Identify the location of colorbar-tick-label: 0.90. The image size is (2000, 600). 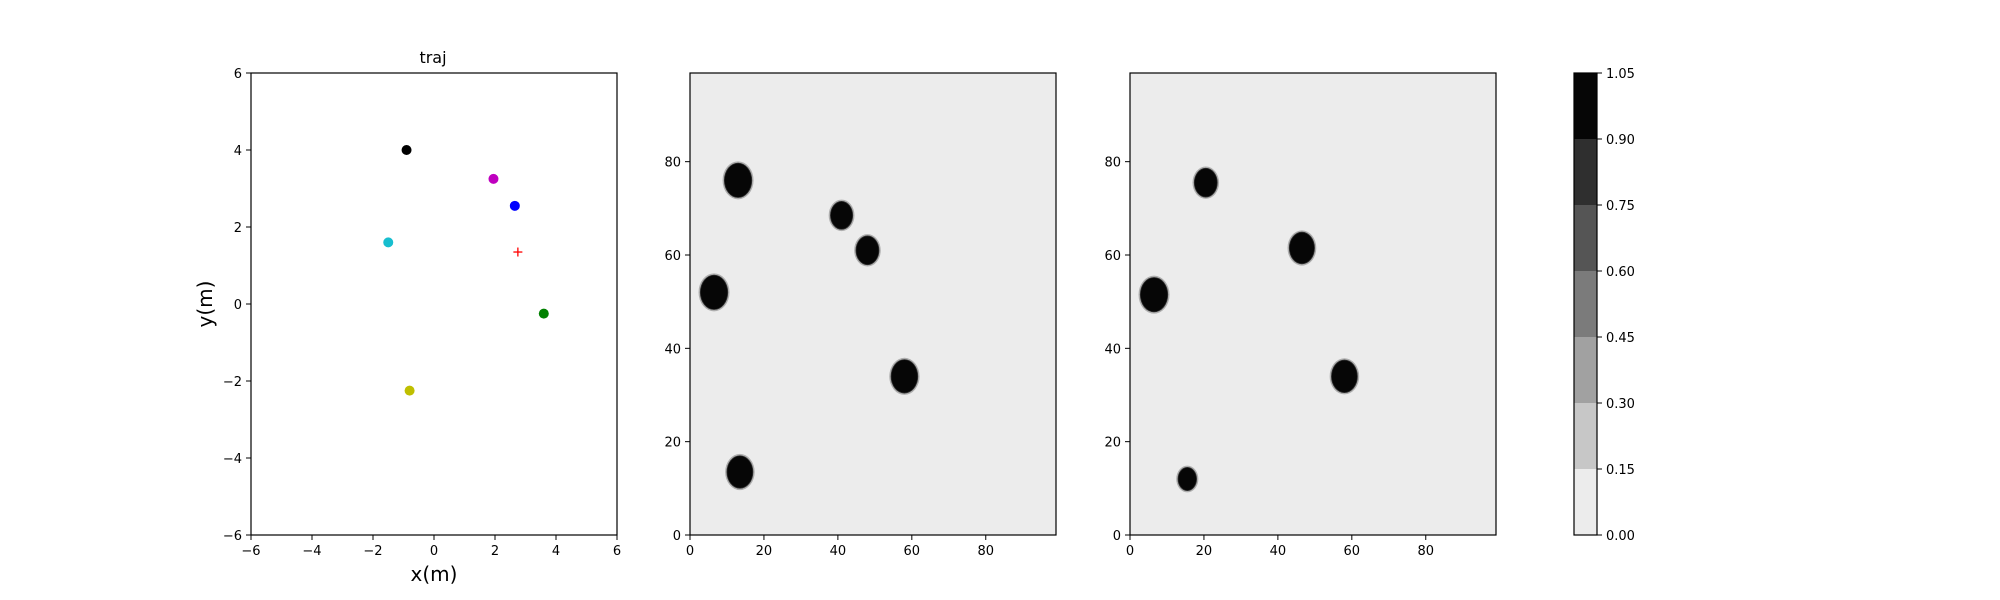
(1620, 140).